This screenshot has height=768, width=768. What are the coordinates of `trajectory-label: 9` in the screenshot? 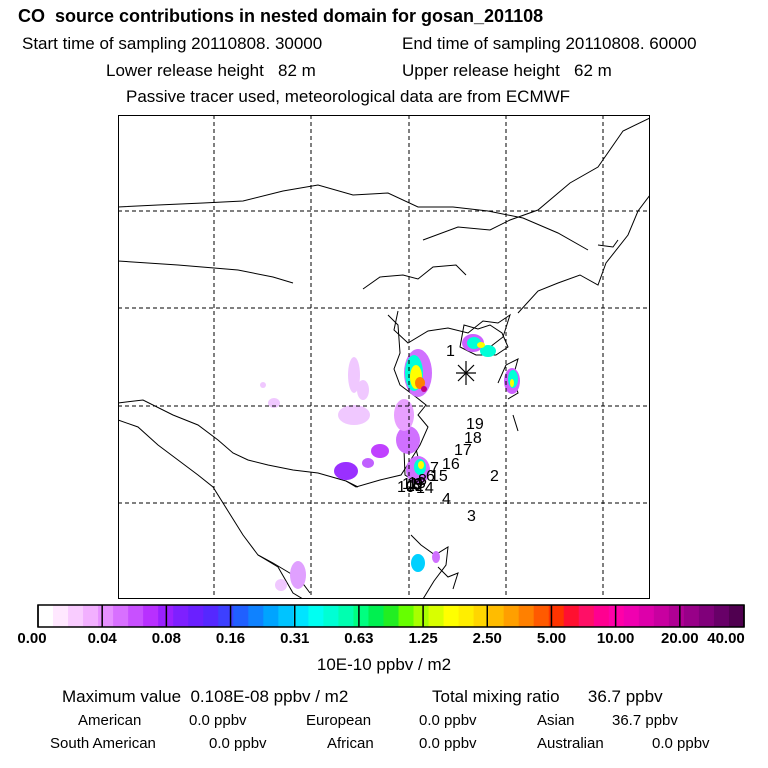 It's located at (418, 484).